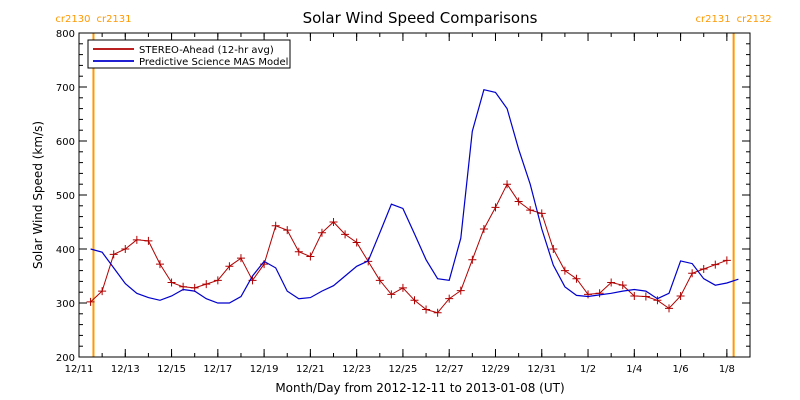 The height and width of the screenshot is (400, 800). Describe the element at coordinates (79, 369) in the screenshot. I see `x-tick-label: 12/11` at that location.